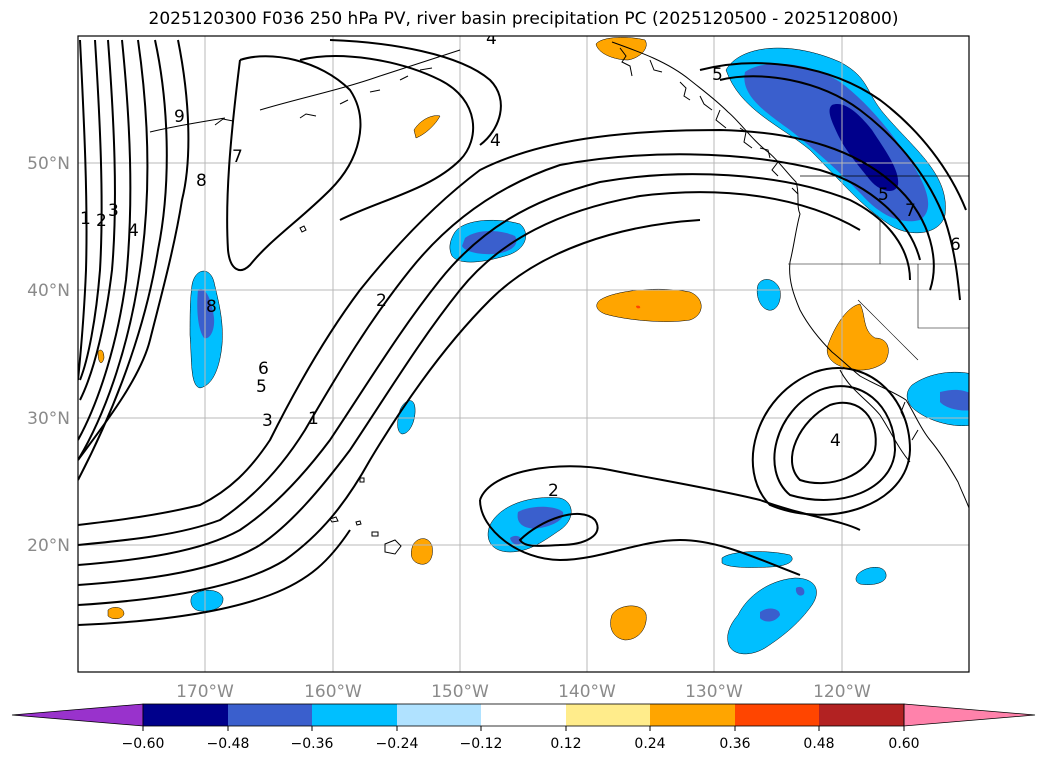  What do you see at coordinates (427, 127) in the screenshot?
I see `shade-pos-small-north` at bounding box center [427, 127].